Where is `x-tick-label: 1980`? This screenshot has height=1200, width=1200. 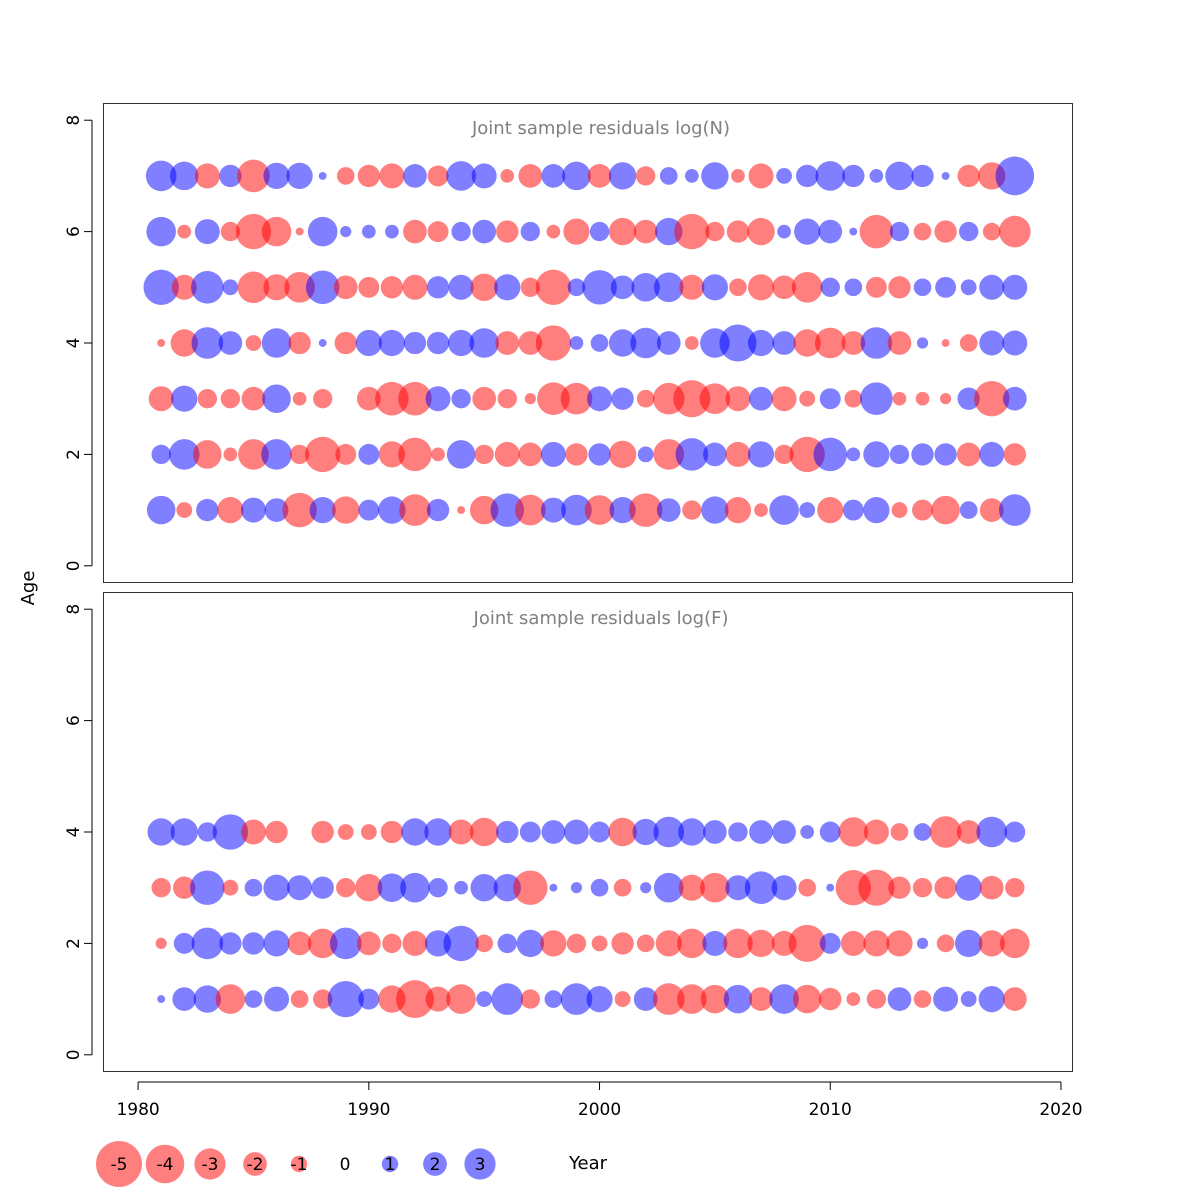
x-tick-label: 1980 is located at coordinates (137, 1110).